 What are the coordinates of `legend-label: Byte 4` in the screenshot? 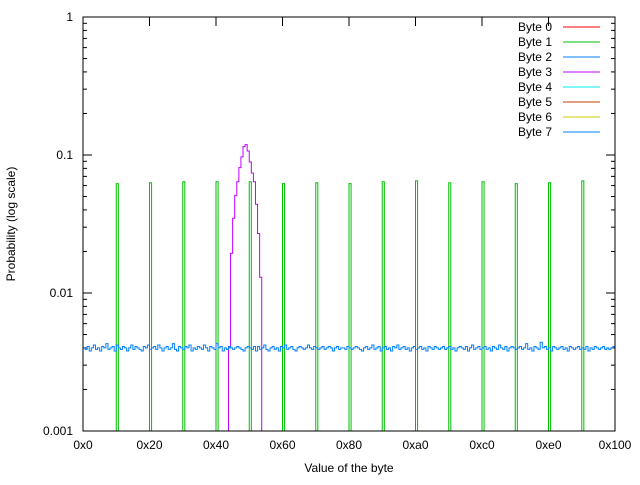 It's located at (535, 87).